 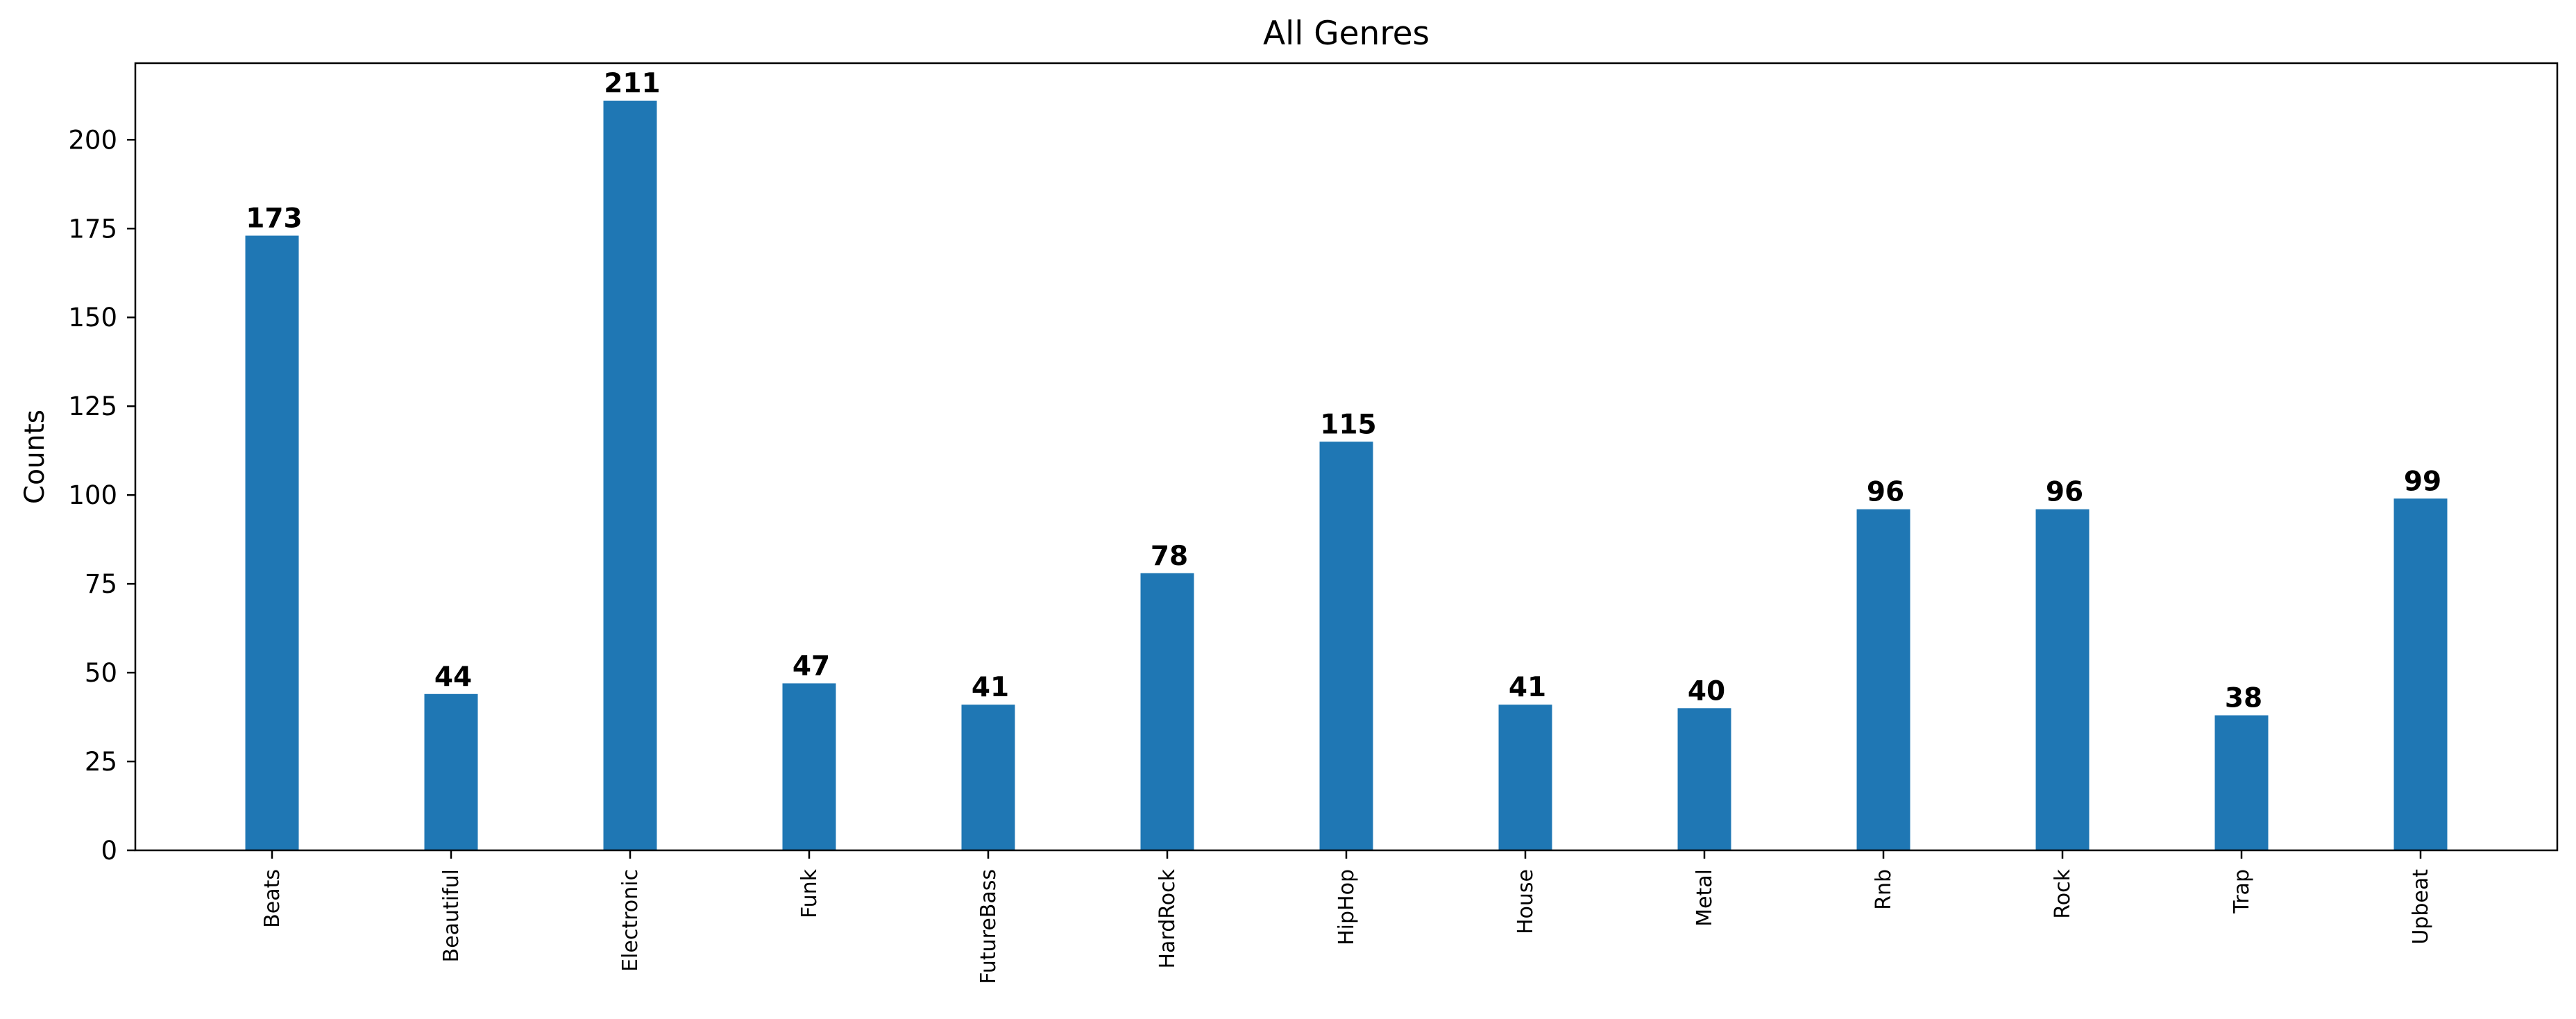 I want to click on x-tick-label: HipHop, so click(x=1346, y=907).